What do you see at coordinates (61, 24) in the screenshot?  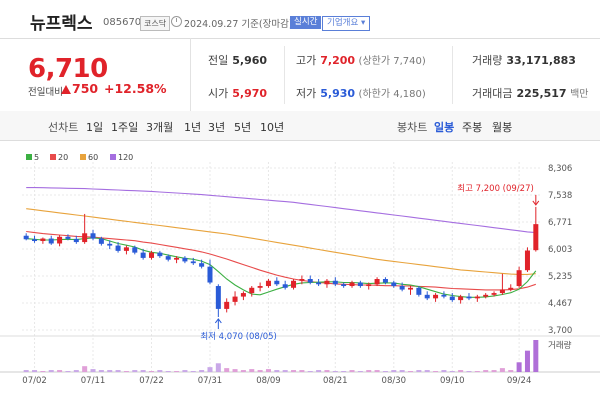 I see `stock-name: 뉴프렉스` at bounding box center [61, 24].